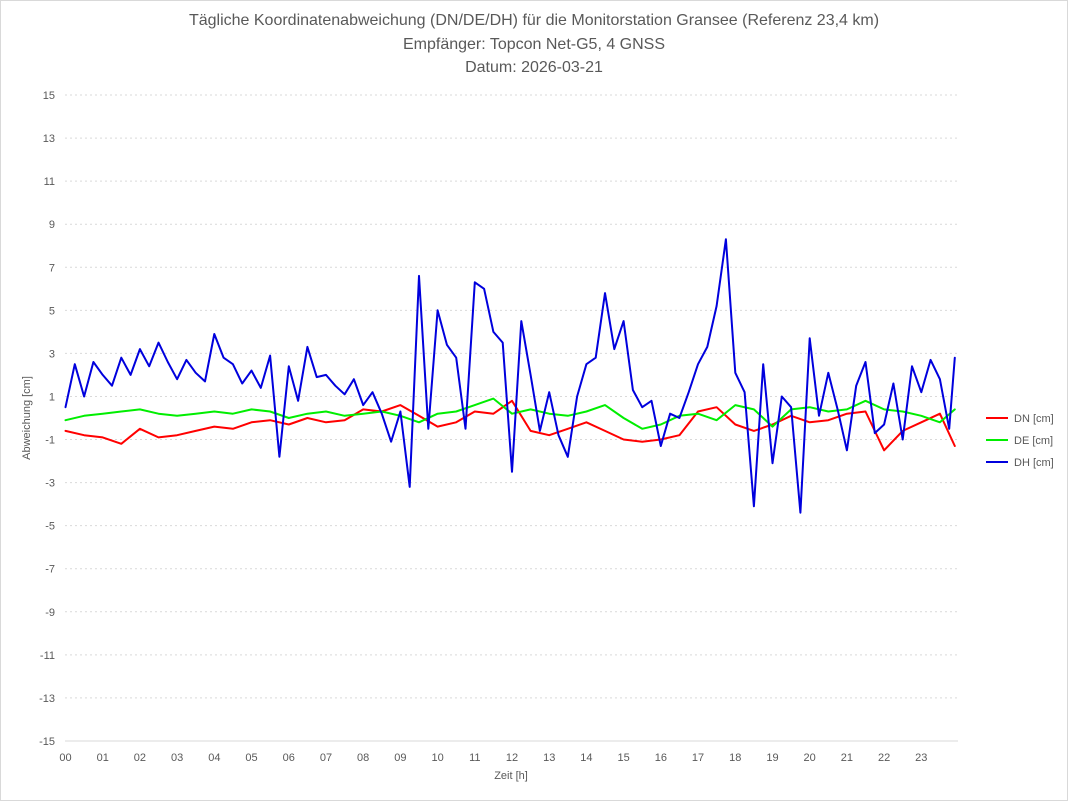 The height and width of the screenshot is (801, 1068). Describe the element at coordinates (50, 613) in the screenshot. I see `y-tick-label: -9` at that location.